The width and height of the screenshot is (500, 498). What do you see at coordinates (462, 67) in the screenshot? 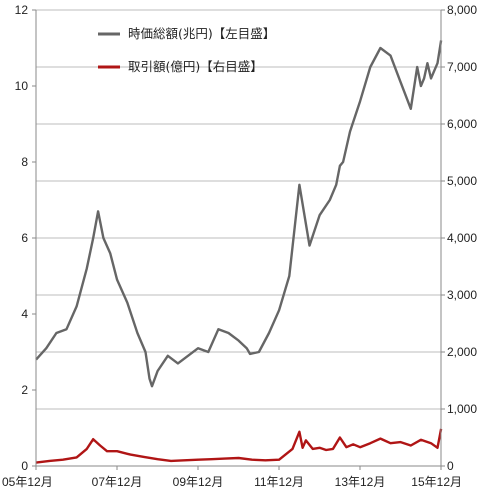
I see `y-right-tick-label: 7,000` at bounding box center [462, 67].